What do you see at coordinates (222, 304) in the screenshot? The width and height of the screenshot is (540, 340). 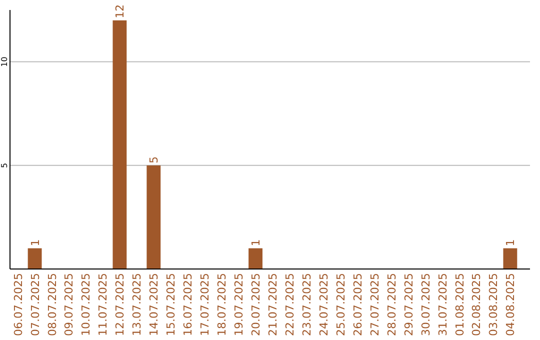 I see `x-tick-label: 18.07.2025` at bounding box center [222, 304].